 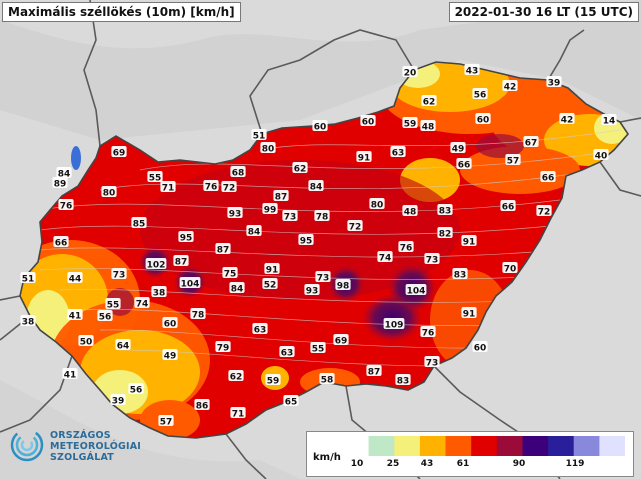 What do you see at coordinates (519, 464) in the screenshot?
I see `legend-tick: 90` at bounding box center [519, 464].